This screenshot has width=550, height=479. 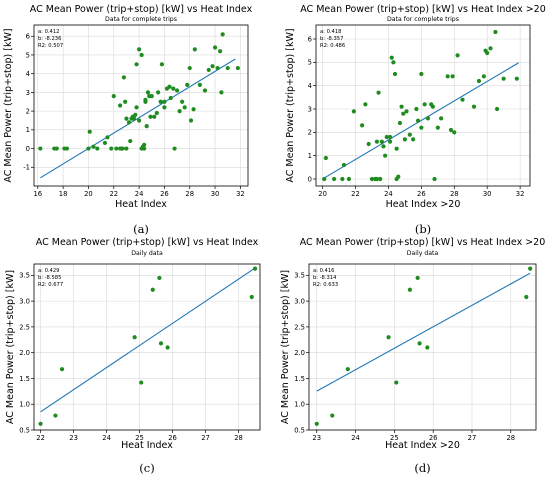 What do you see at coordinates (48, 32) in the screenshot?
I see `regression-stat: a: 0.412` at bounding box center [48, 32].